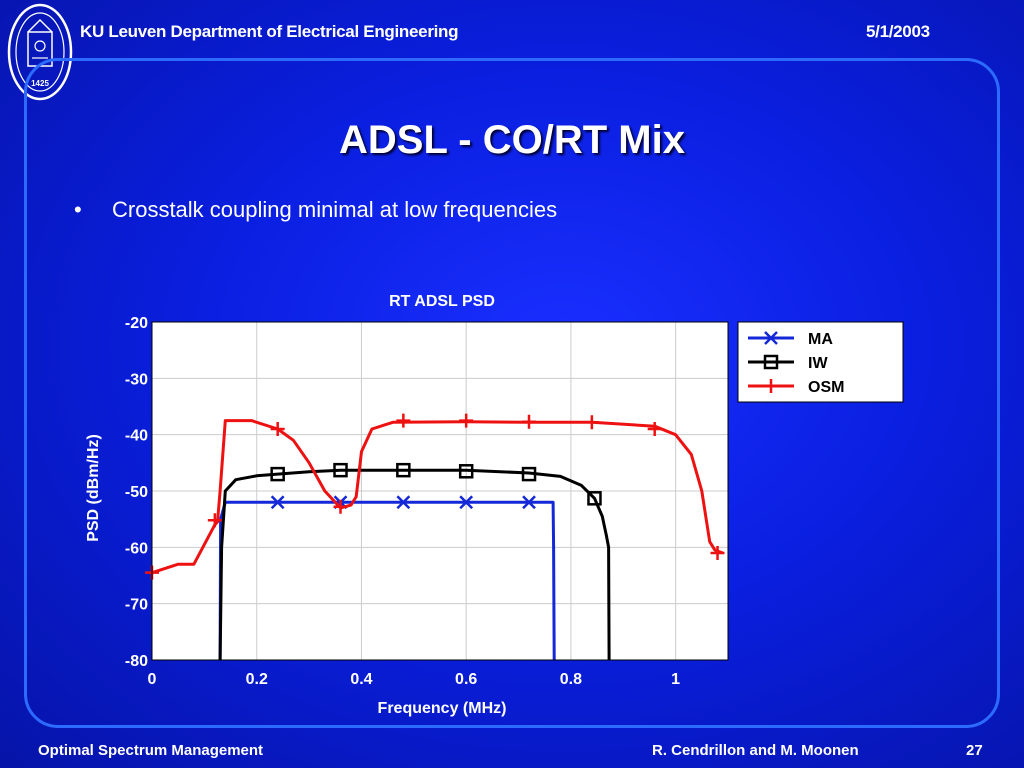  I want to click on legend-marker-iw, so click(771, 362).